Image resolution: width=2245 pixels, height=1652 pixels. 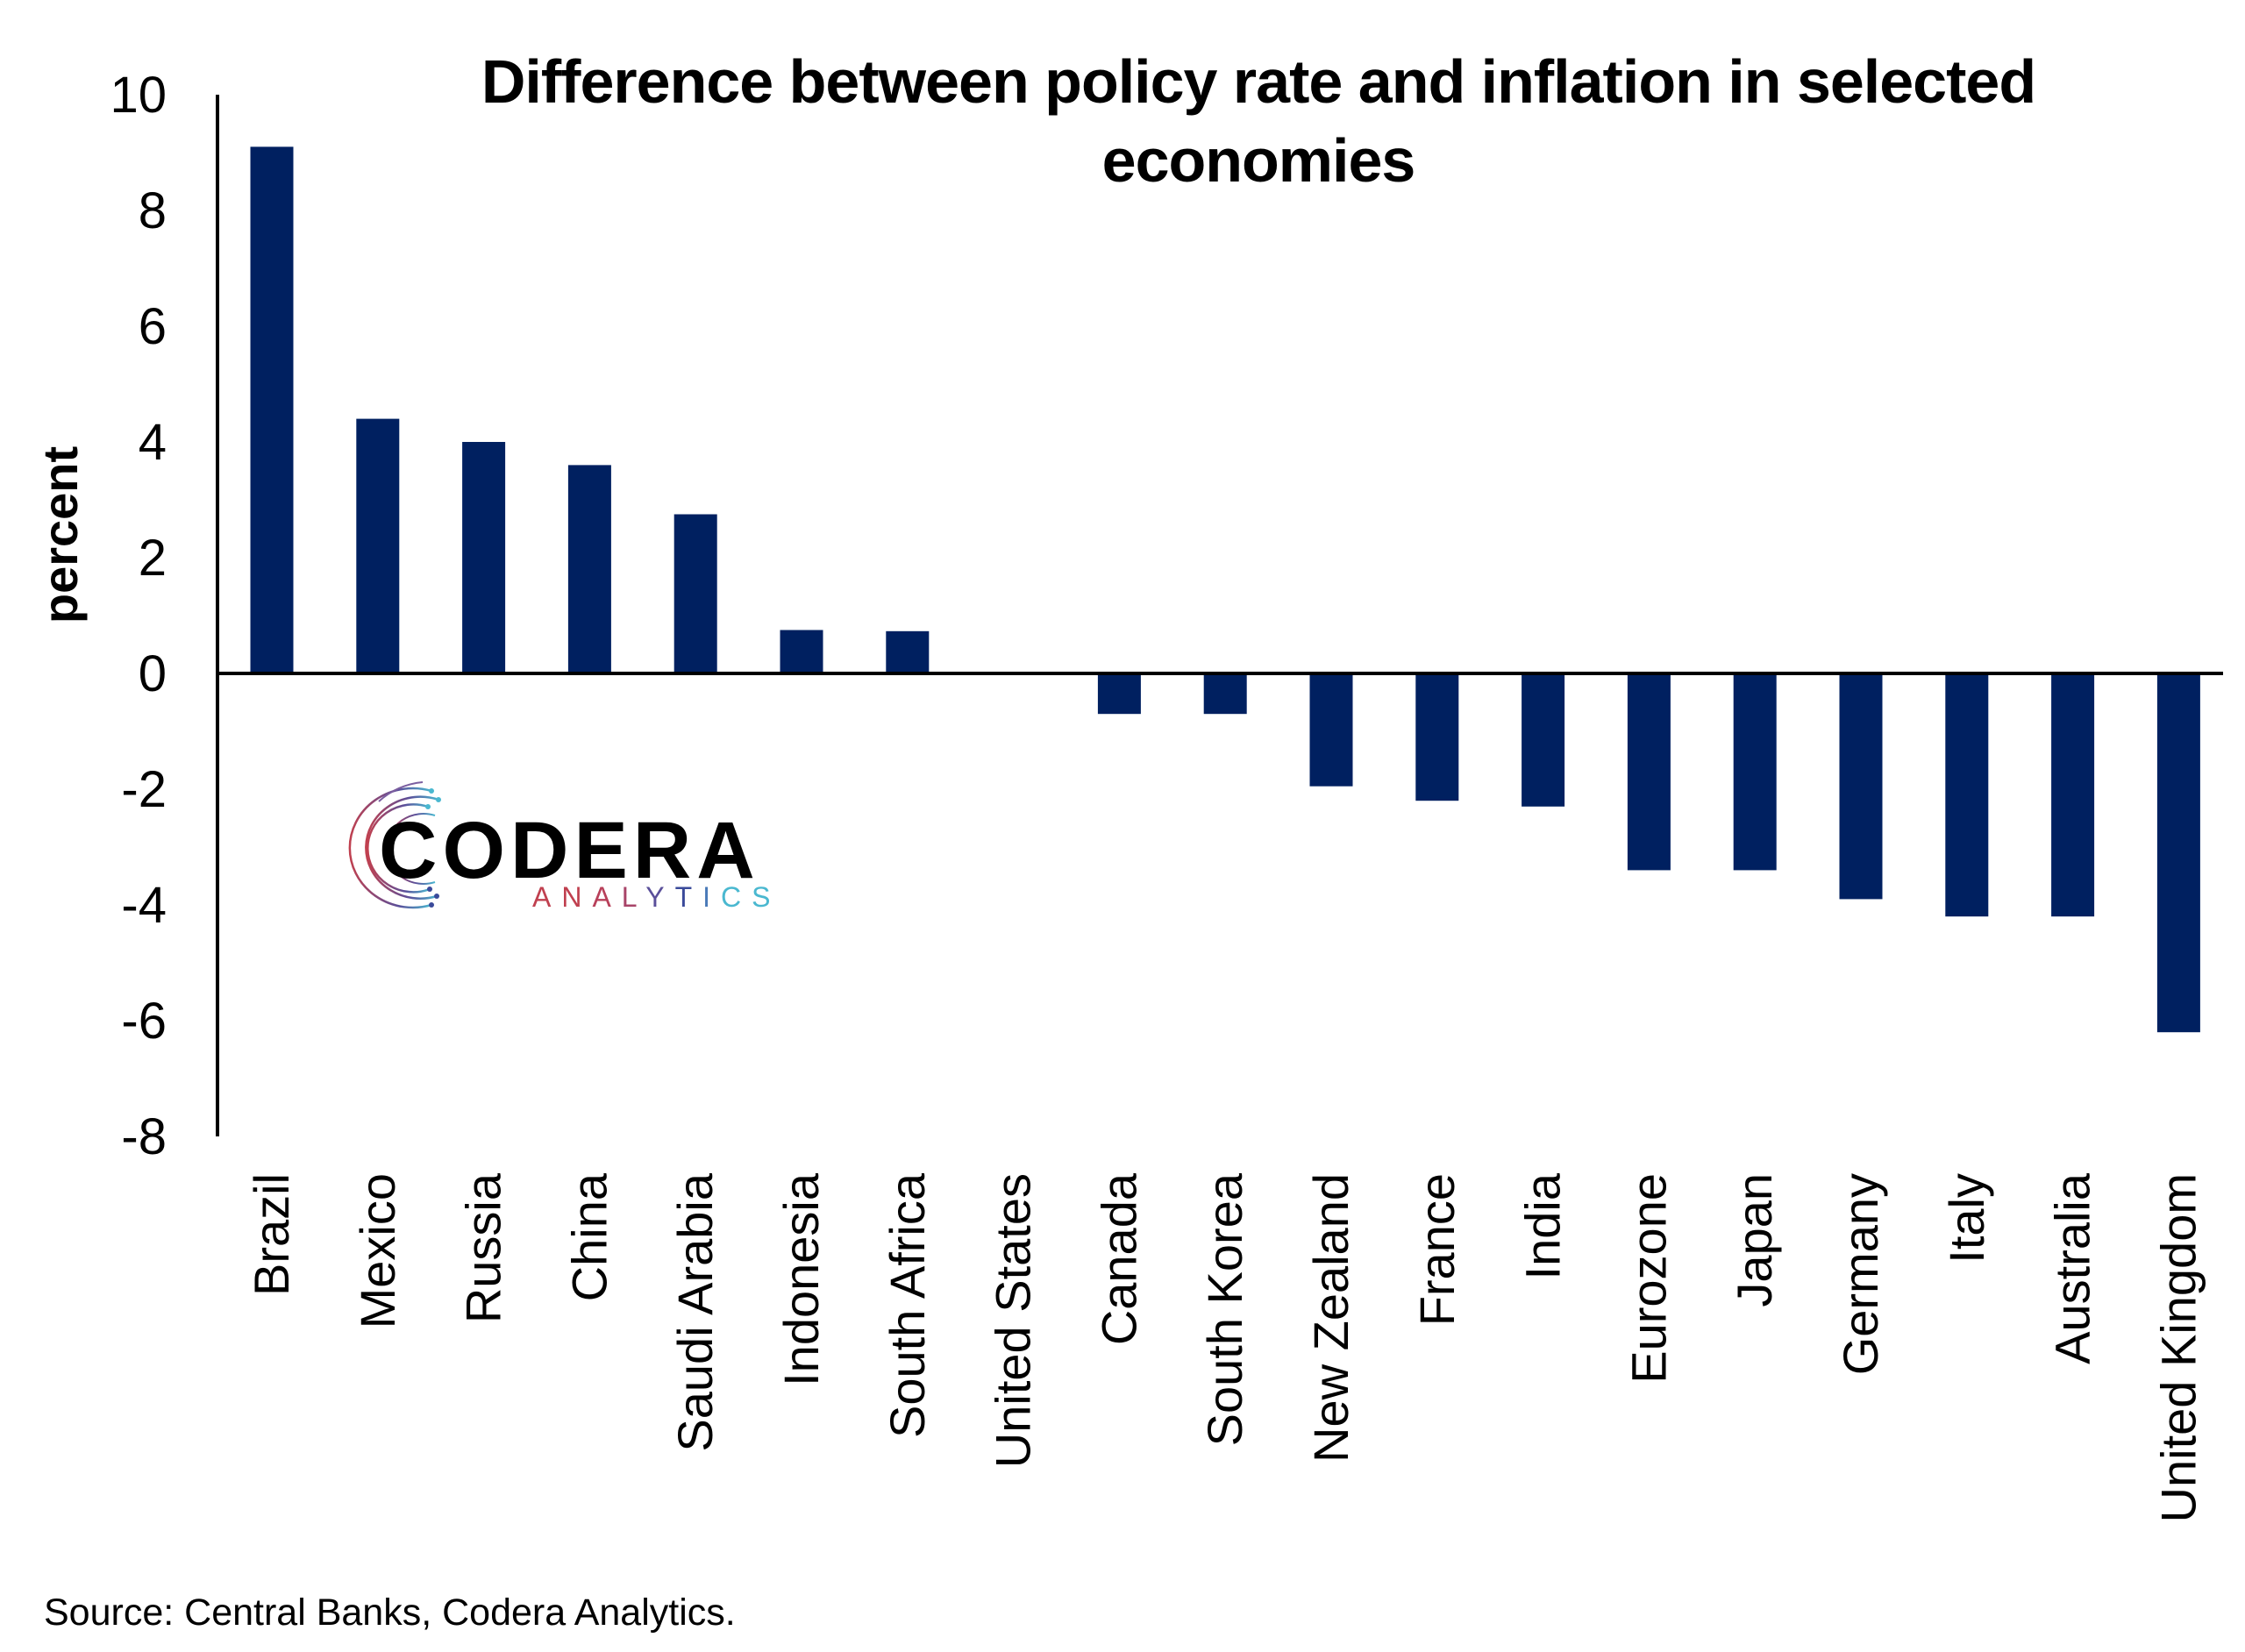 I want to click on x-tick-label: India, so click(x=1543, y=1225).